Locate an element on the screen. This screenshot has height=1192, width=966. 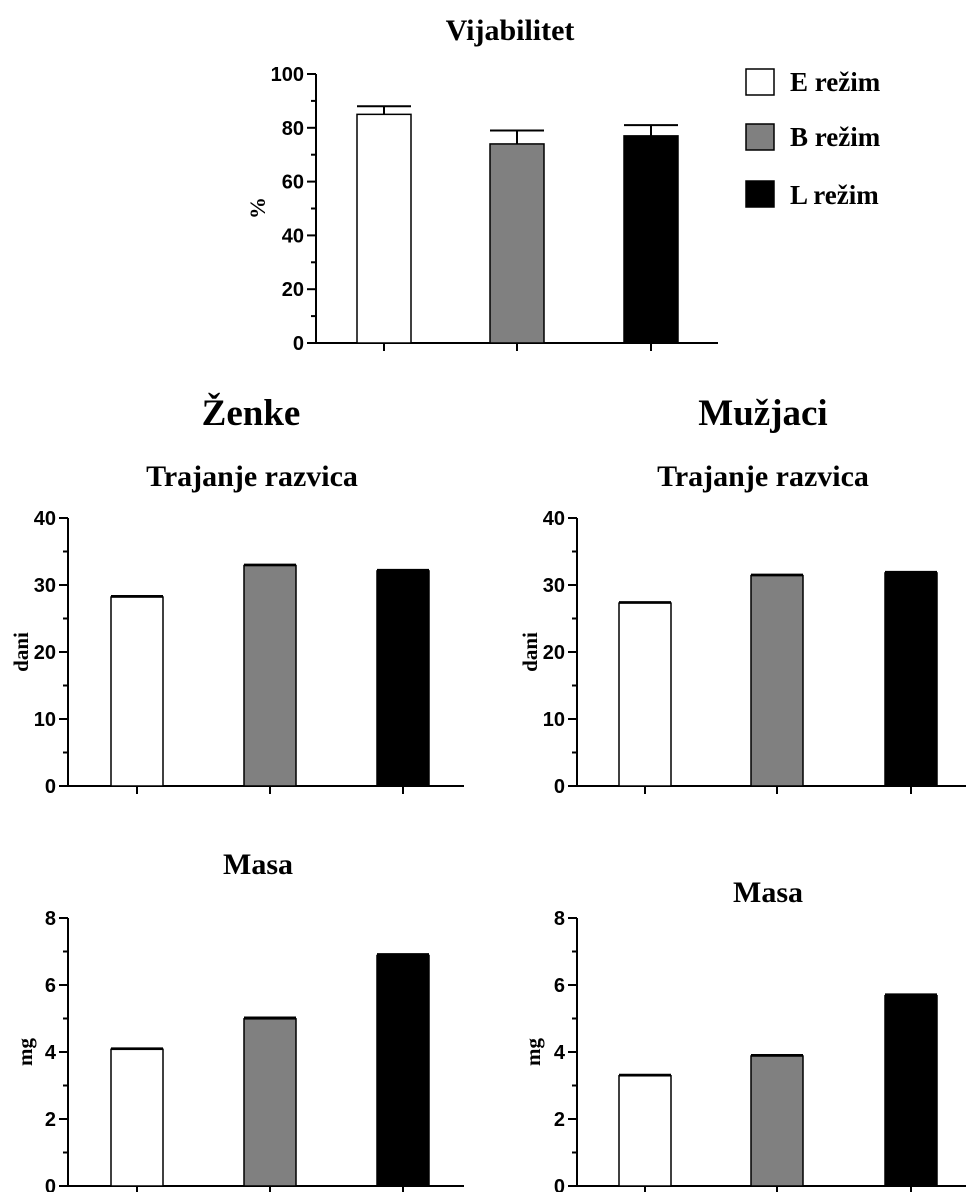
legend-swatch-b is located at coordinates (760, 137).